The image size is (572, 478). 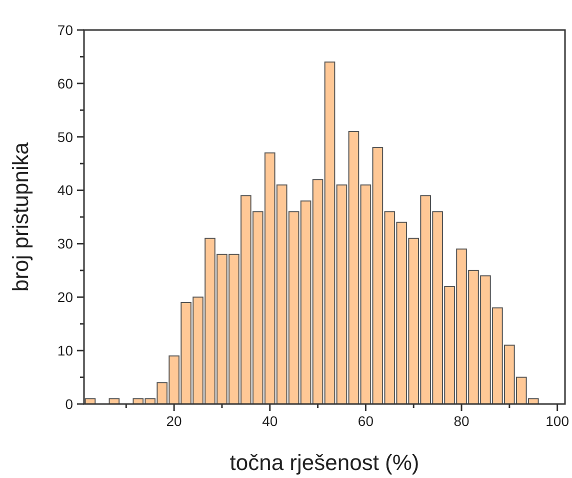 What do you see at coordinates (325, 462) in the screenshot?
I see `x-axis-title: točna rješenost (%)` at bounding box center [325, 462].